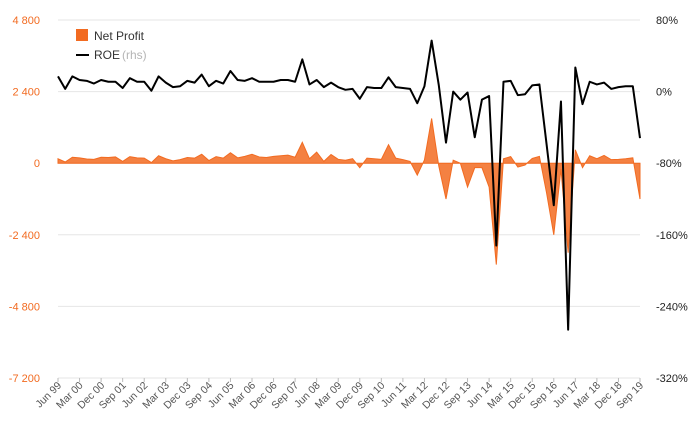 The height and width of the screenshot is (433, 700). I want to click on left-tick-label: 0, so click(37, 164).